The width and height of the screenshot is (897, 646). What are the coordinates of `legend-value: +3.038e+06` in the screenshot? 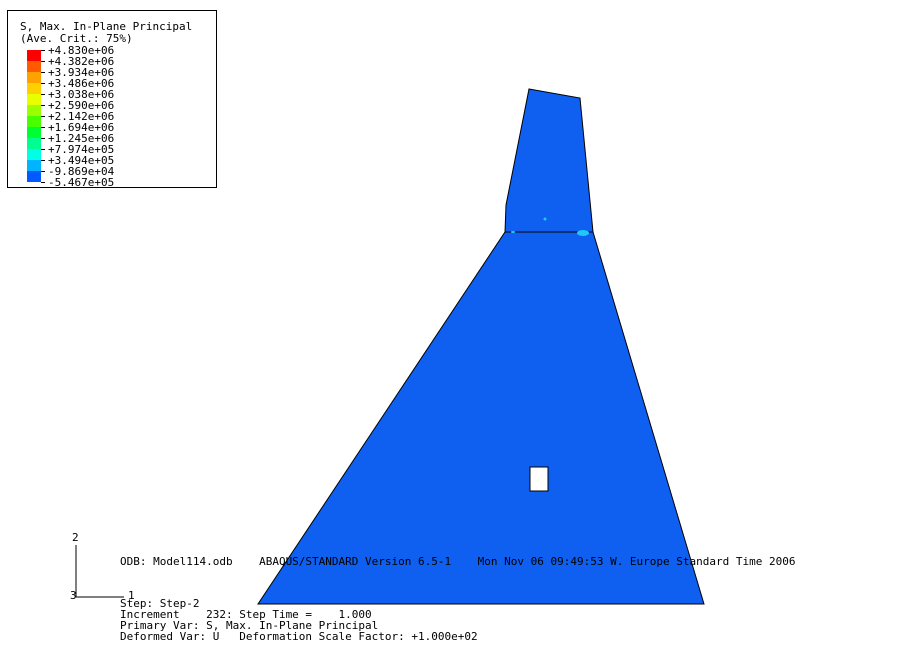 It's located at (81, 94).